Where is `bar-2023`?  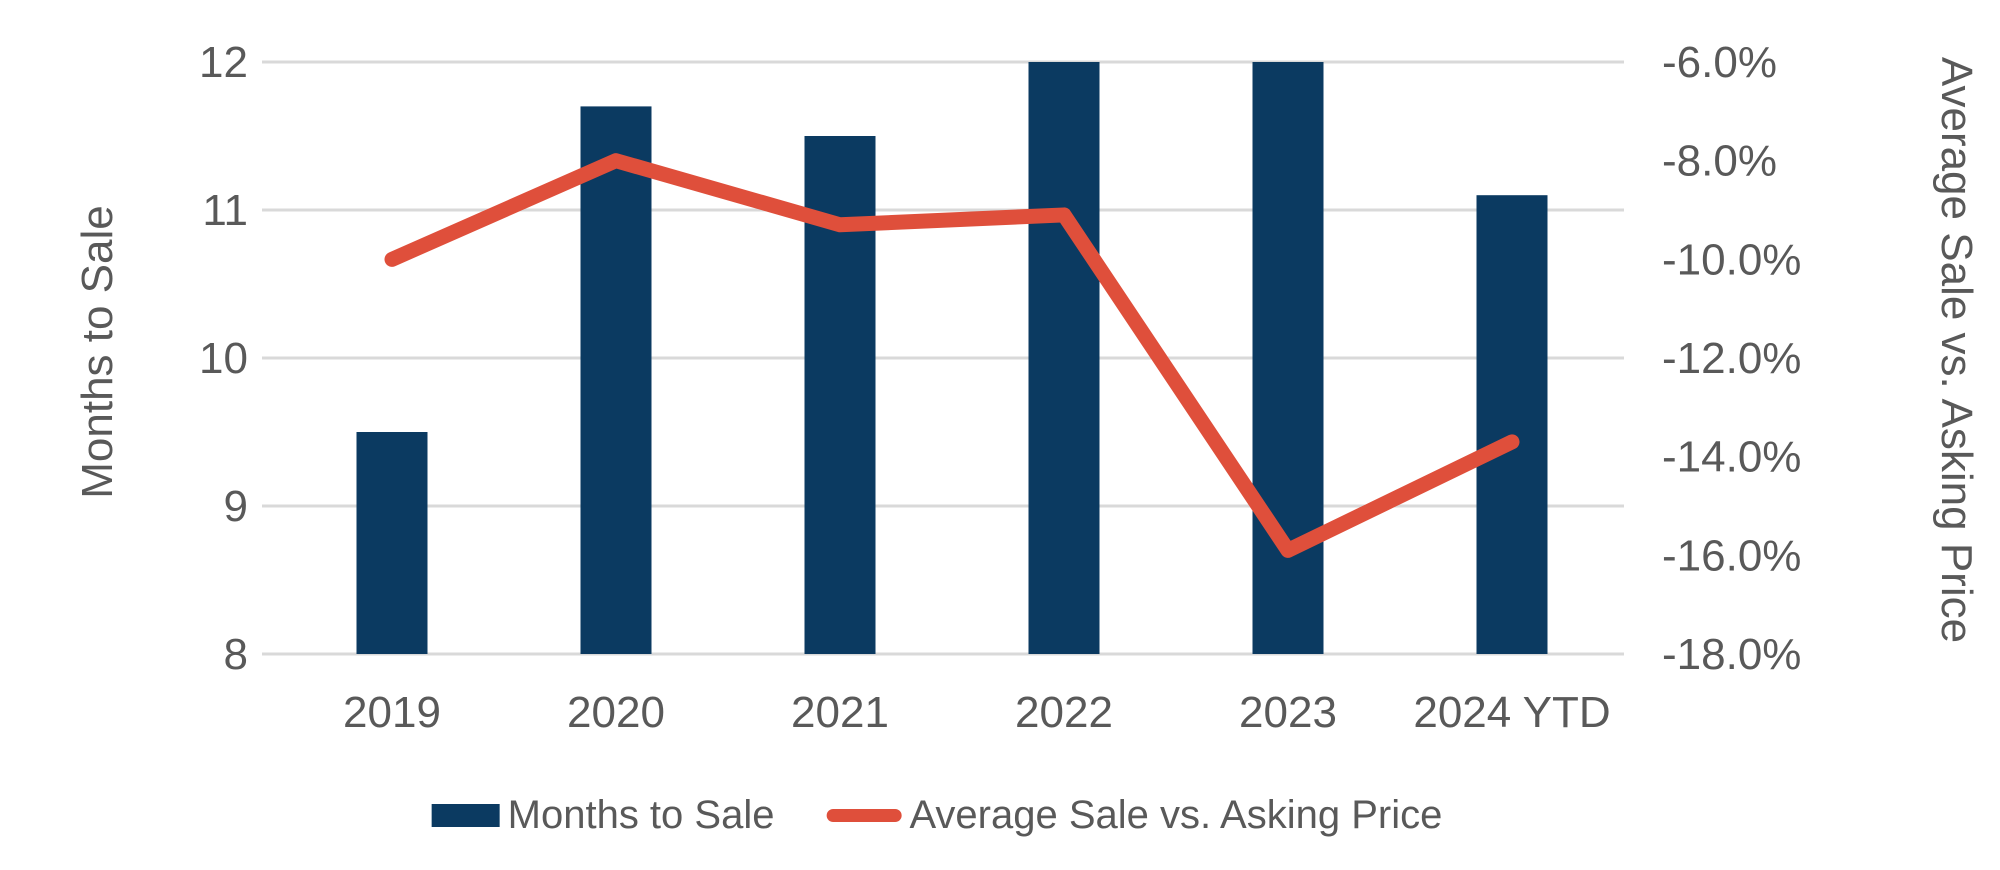 bar-2023 is located at coordinates (1288, 358).